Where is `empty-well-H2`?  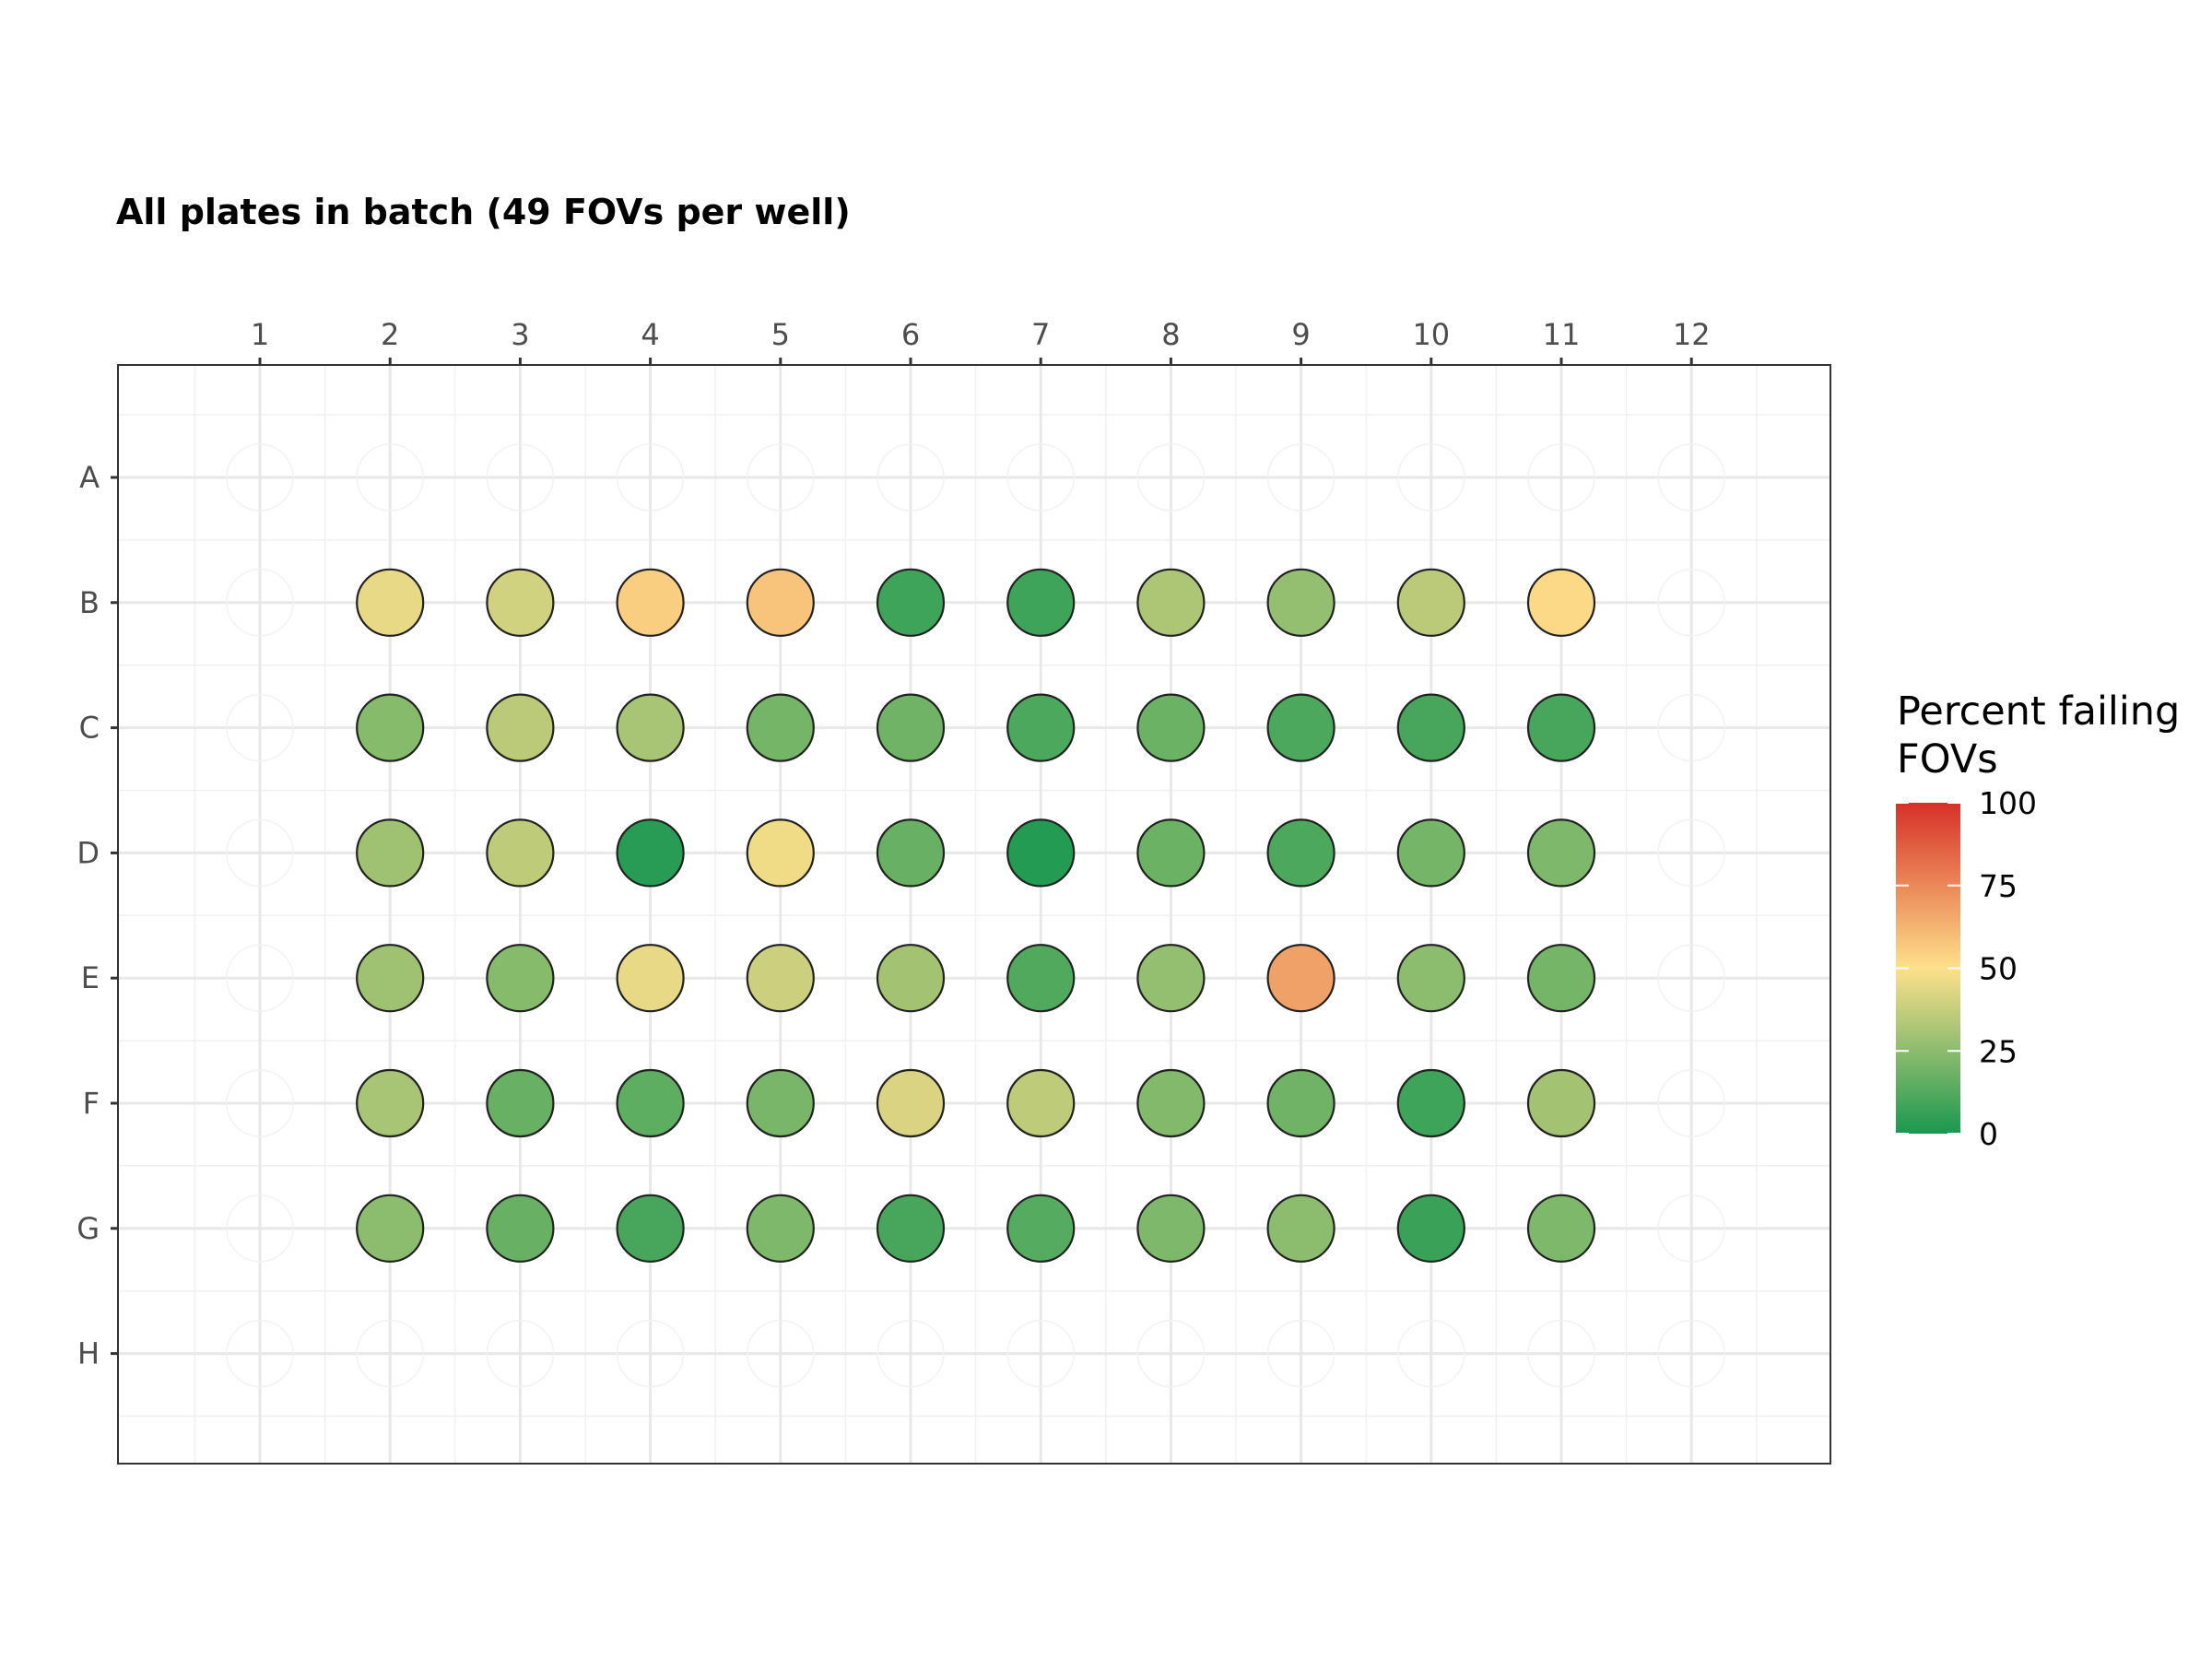
empty-well-H2 is located at coordinates (390, 1353).